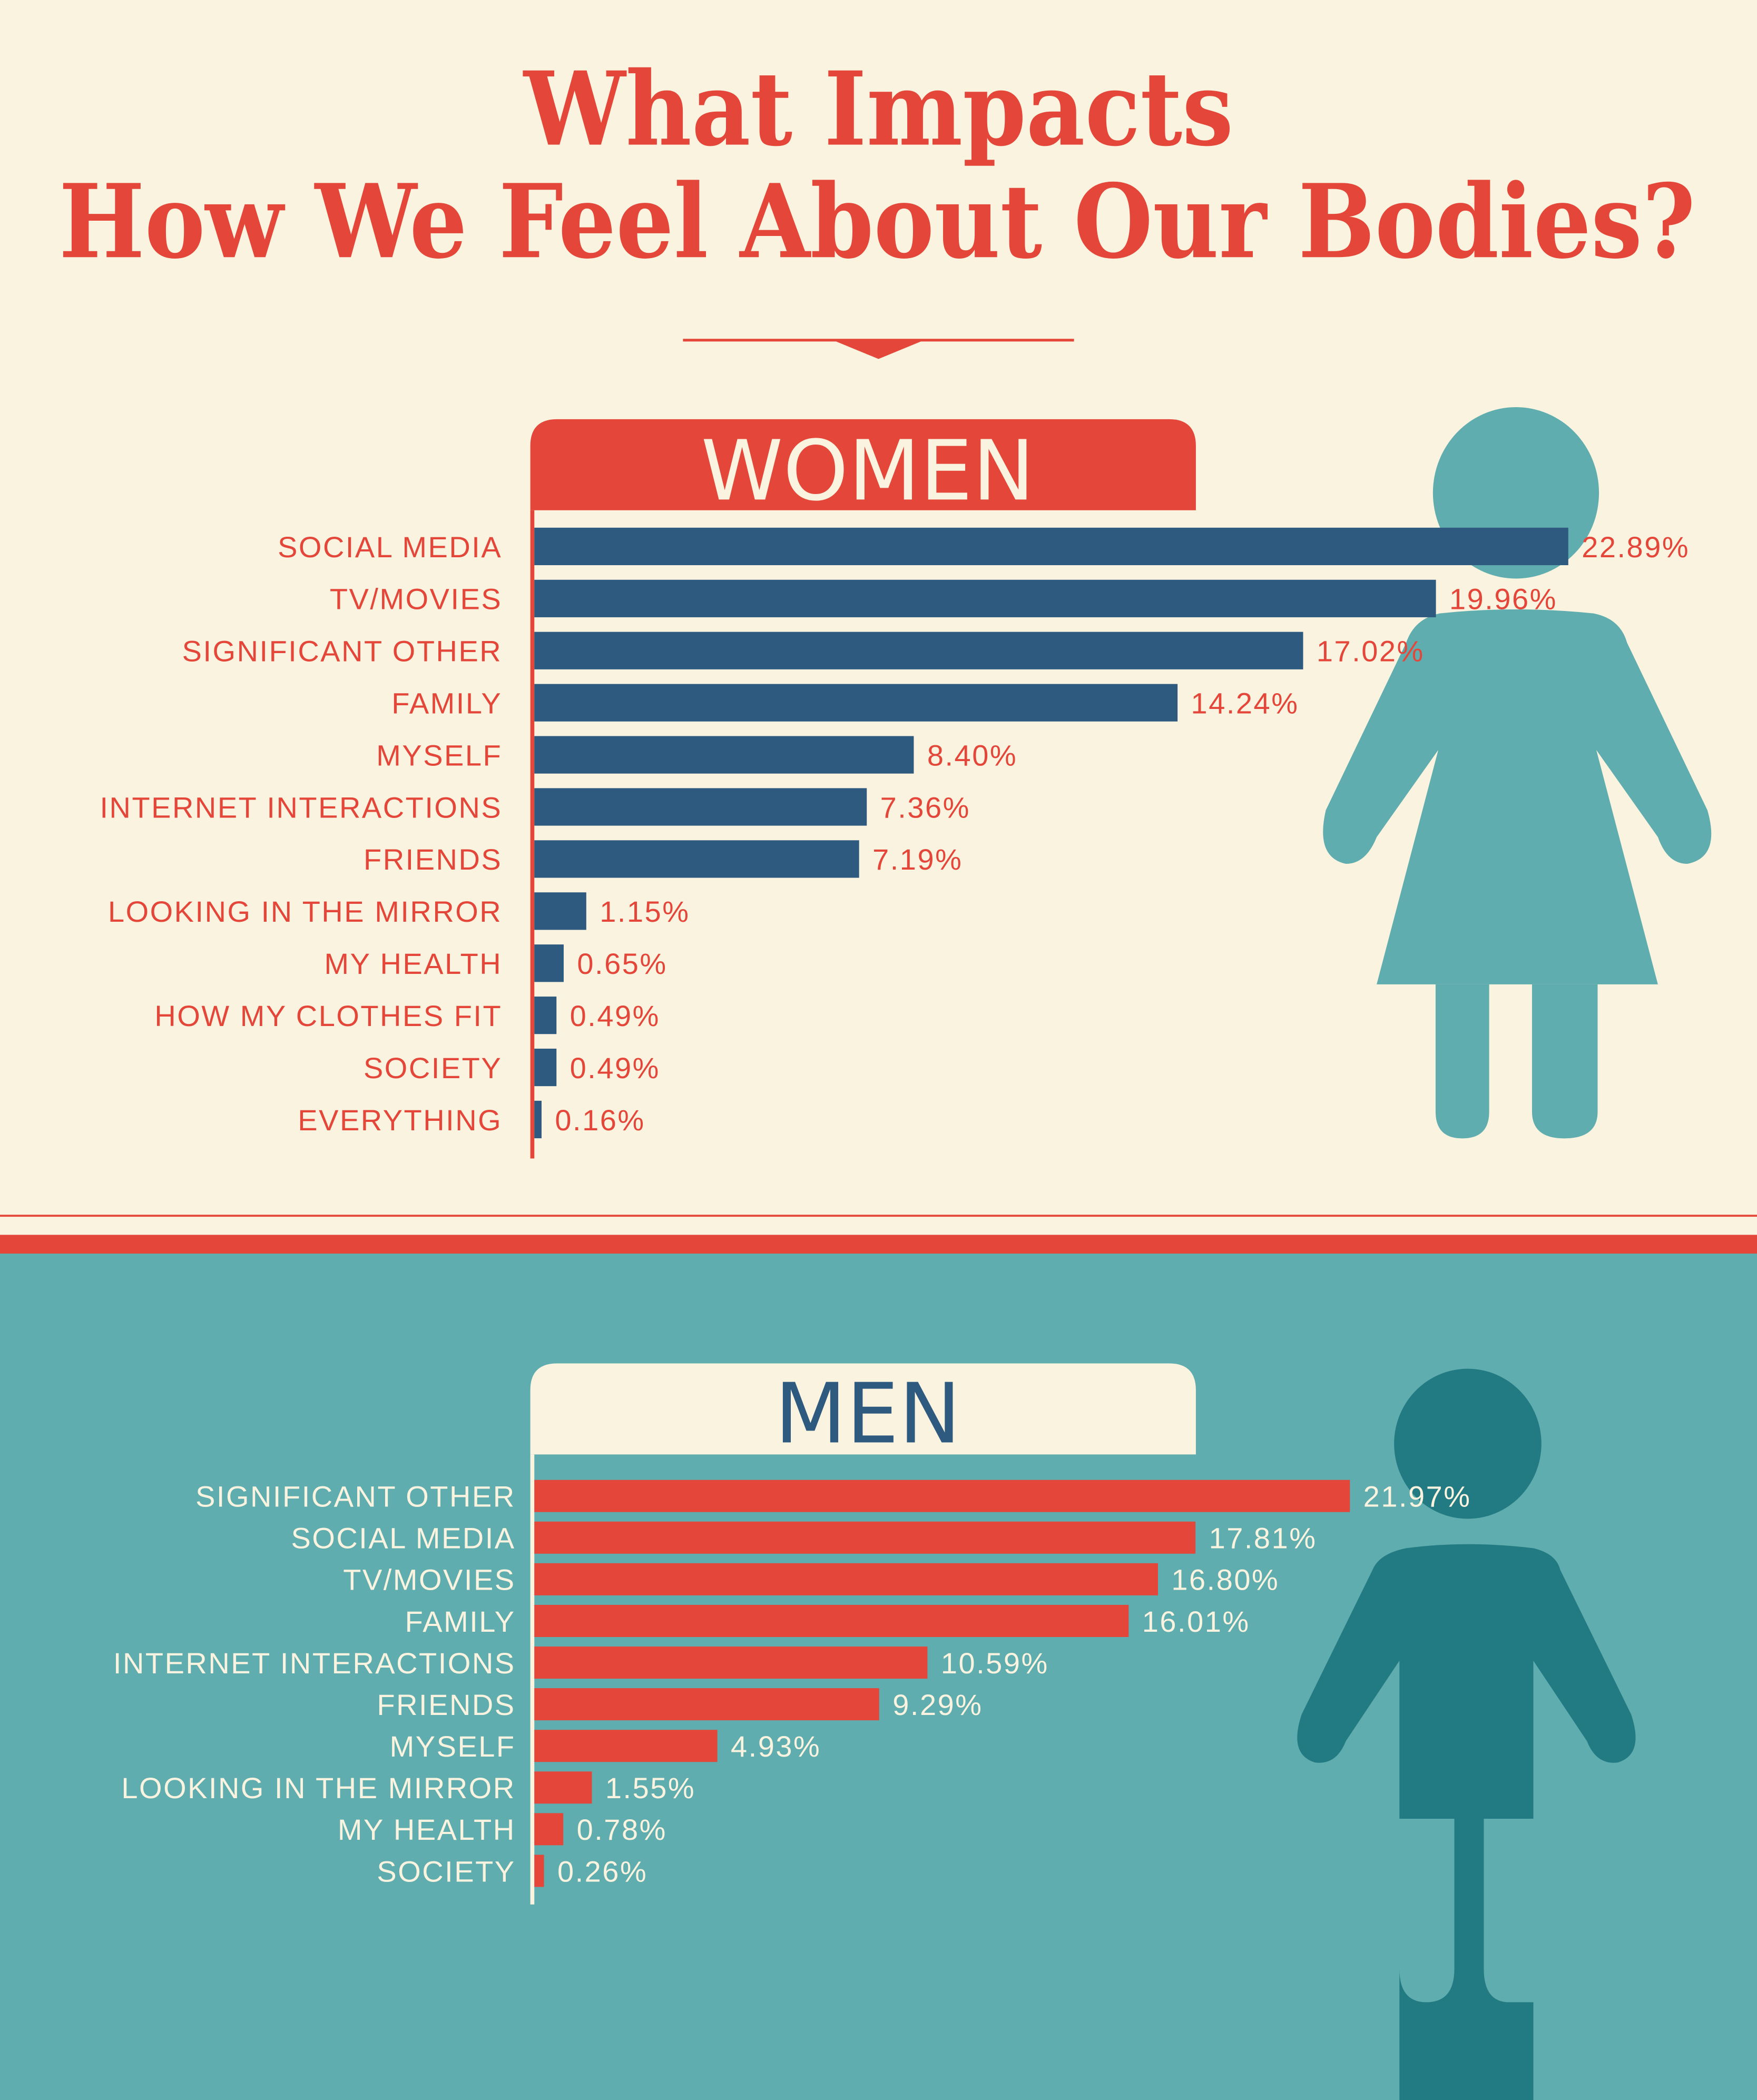  I want to click on men-category-label: LOOKING IN THE MIRROR, so click(318, 1788).